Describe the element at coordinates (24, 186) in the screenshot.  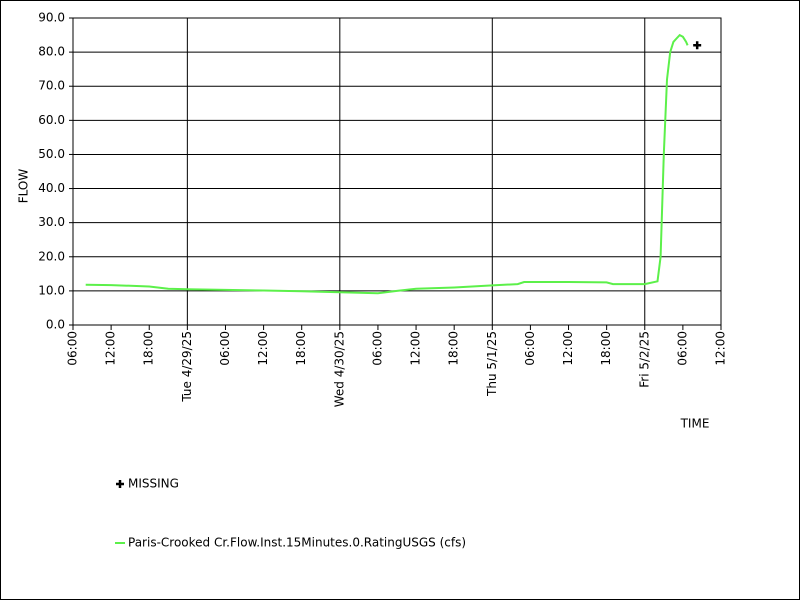
I see `y-axis-label: FLOW` at that location.